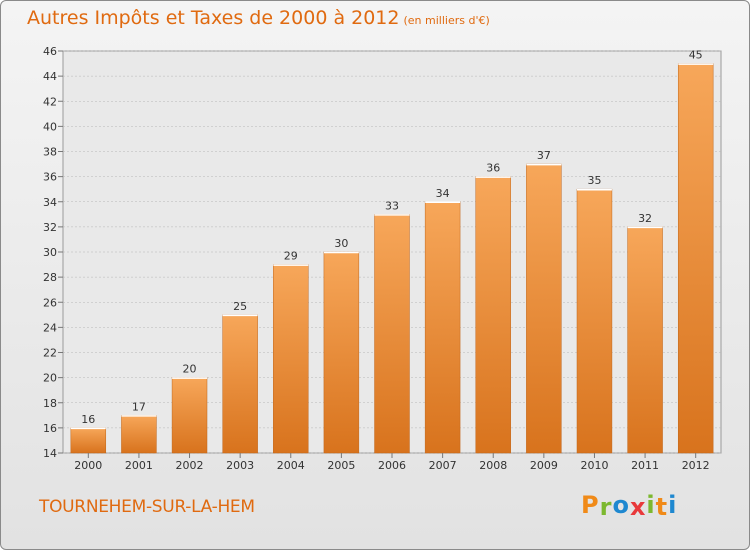  Describe the element at coordinates (189, 415) in the screenshot. I see `bar-2002` at that location.